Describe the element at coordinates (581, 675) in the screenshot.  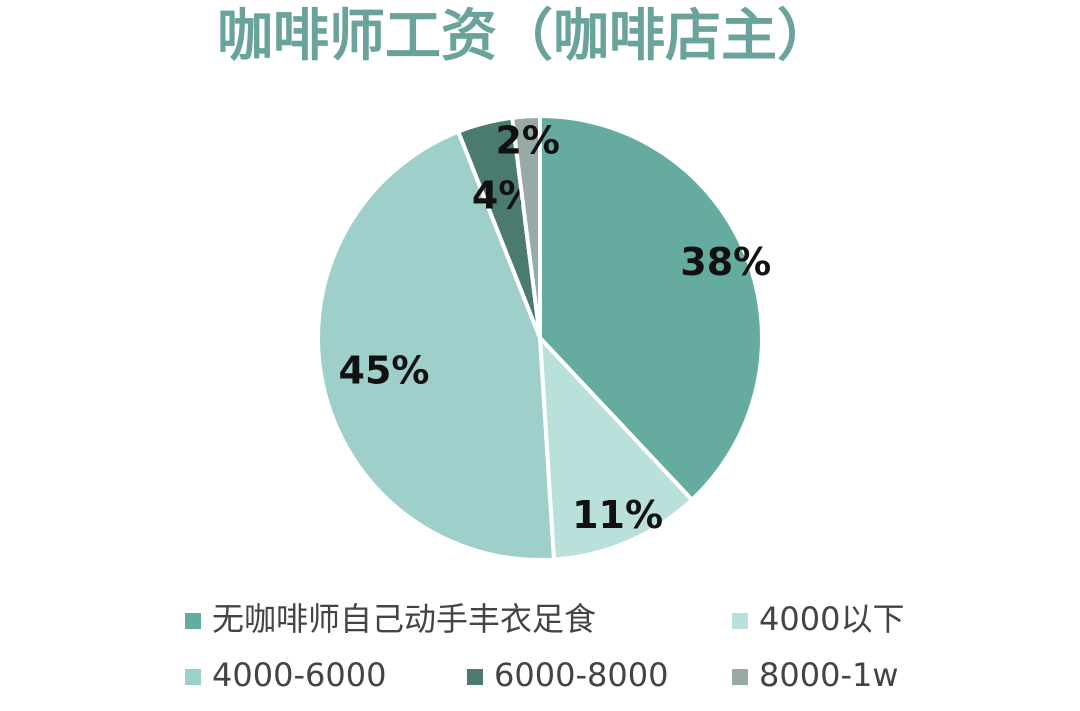
I see `legend-label: 6000-8000` at that location.